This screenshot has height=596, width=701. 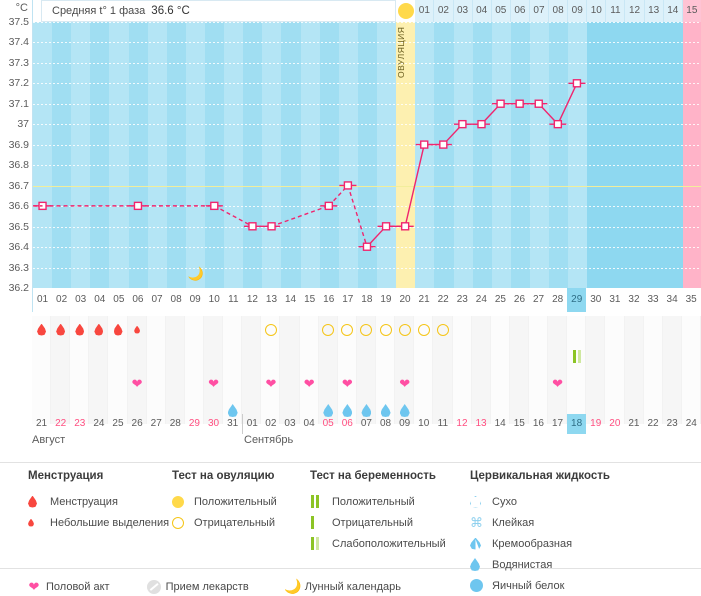 I want to click on phase2-day-number: 10, so click(x=597, y=11).